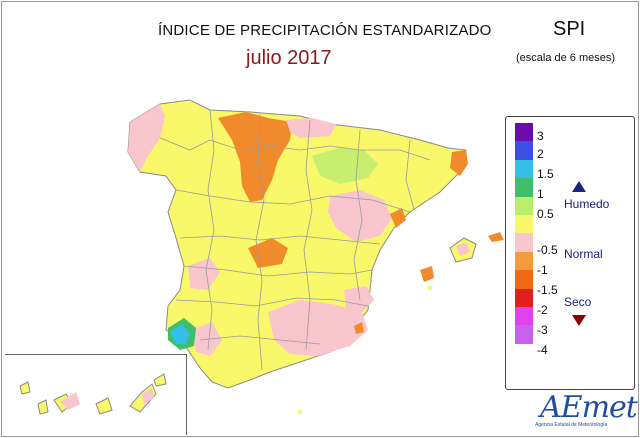  What do you see at coordinates (430, 288) in the screenshot?
I see `formentera` at bounding box center [430, 288].